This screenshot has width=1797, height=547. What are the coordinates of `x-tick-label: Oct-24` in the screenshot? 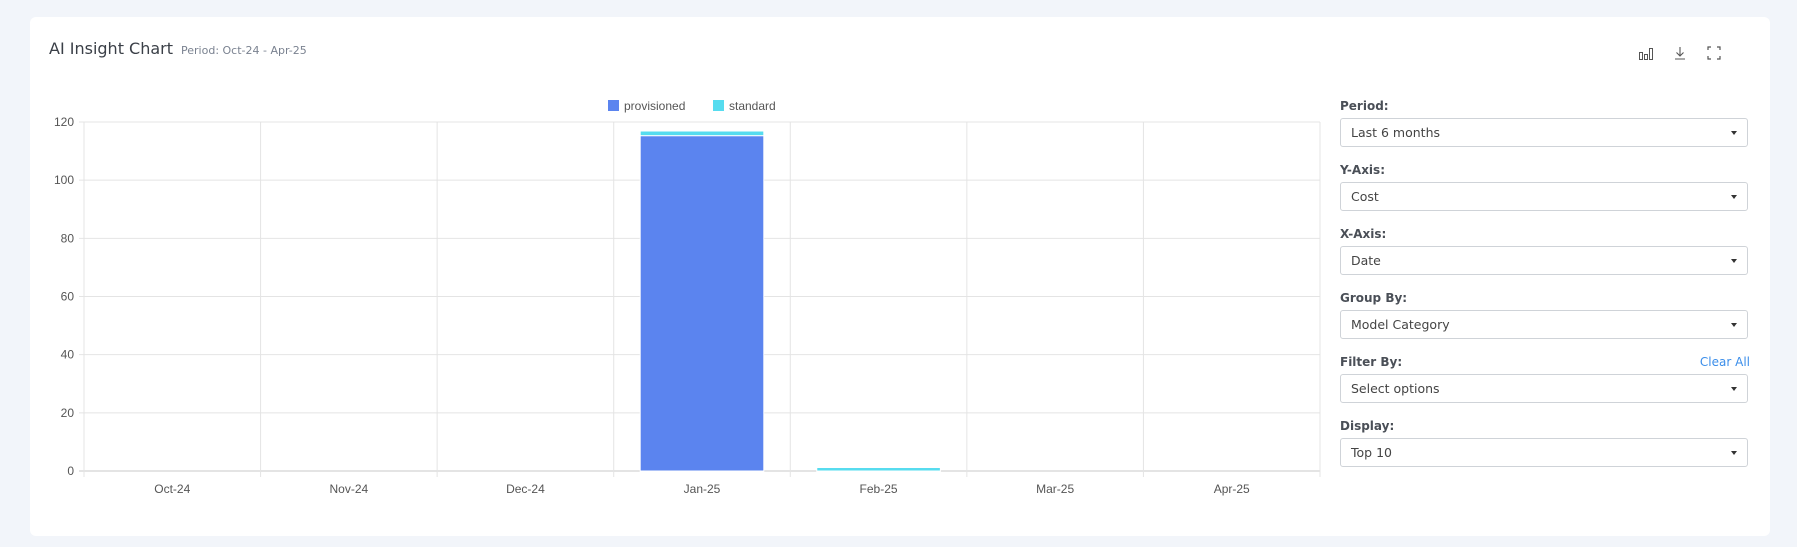 It's located at (172, 489).